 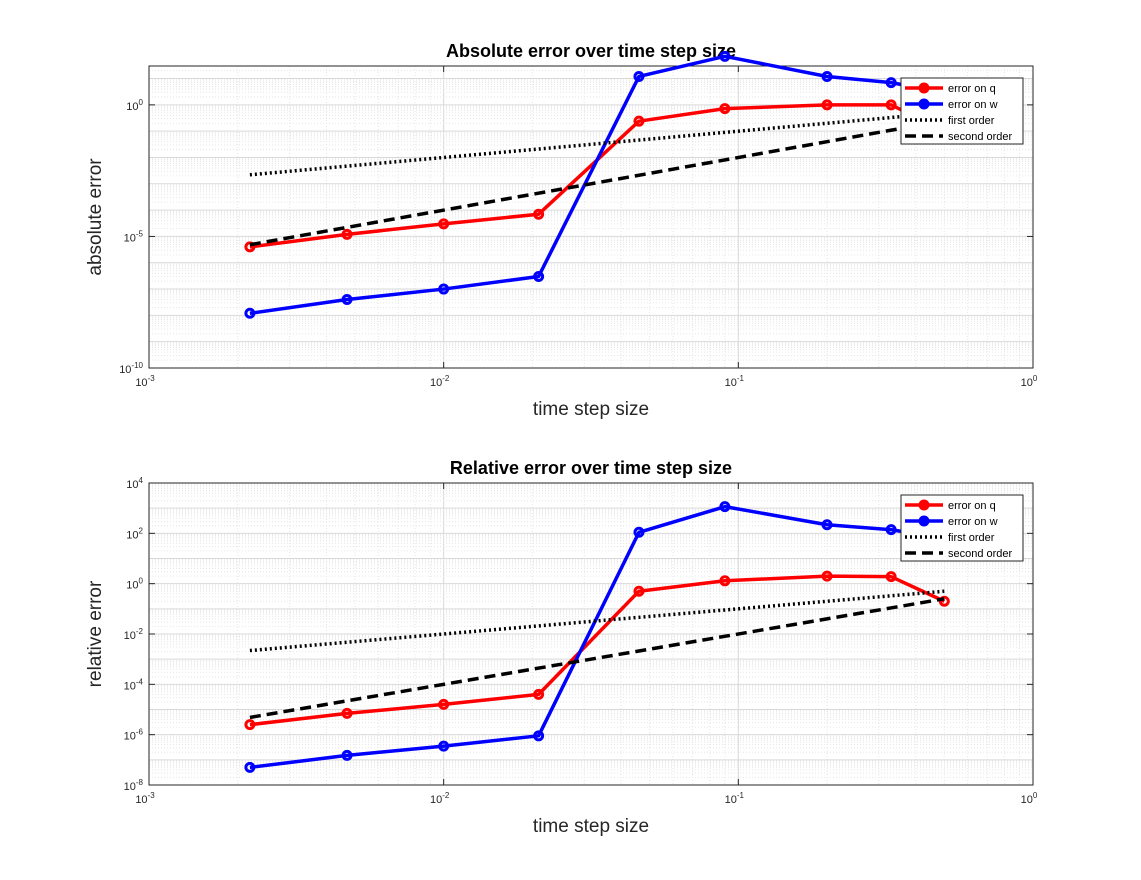 I want to click on y-tick-label: 10⁻⁴, so click(x=134, y=684).